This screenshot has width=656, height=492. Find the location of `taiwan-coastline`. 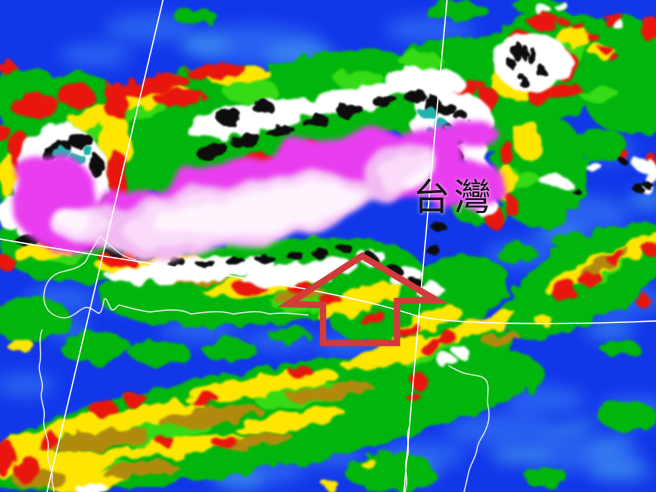

taiwan-coastline is located at coordinates (469, 428).